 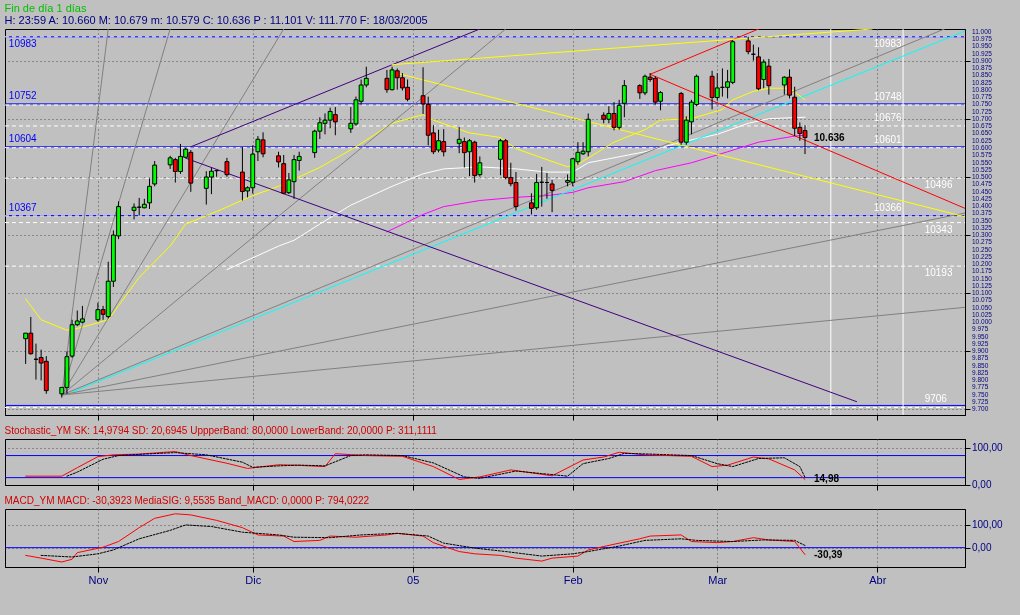 What do you see at coordinates (938, 273) in the screenshot?
I see `ref-line-label: 10193` at bounding box center [938, 273].